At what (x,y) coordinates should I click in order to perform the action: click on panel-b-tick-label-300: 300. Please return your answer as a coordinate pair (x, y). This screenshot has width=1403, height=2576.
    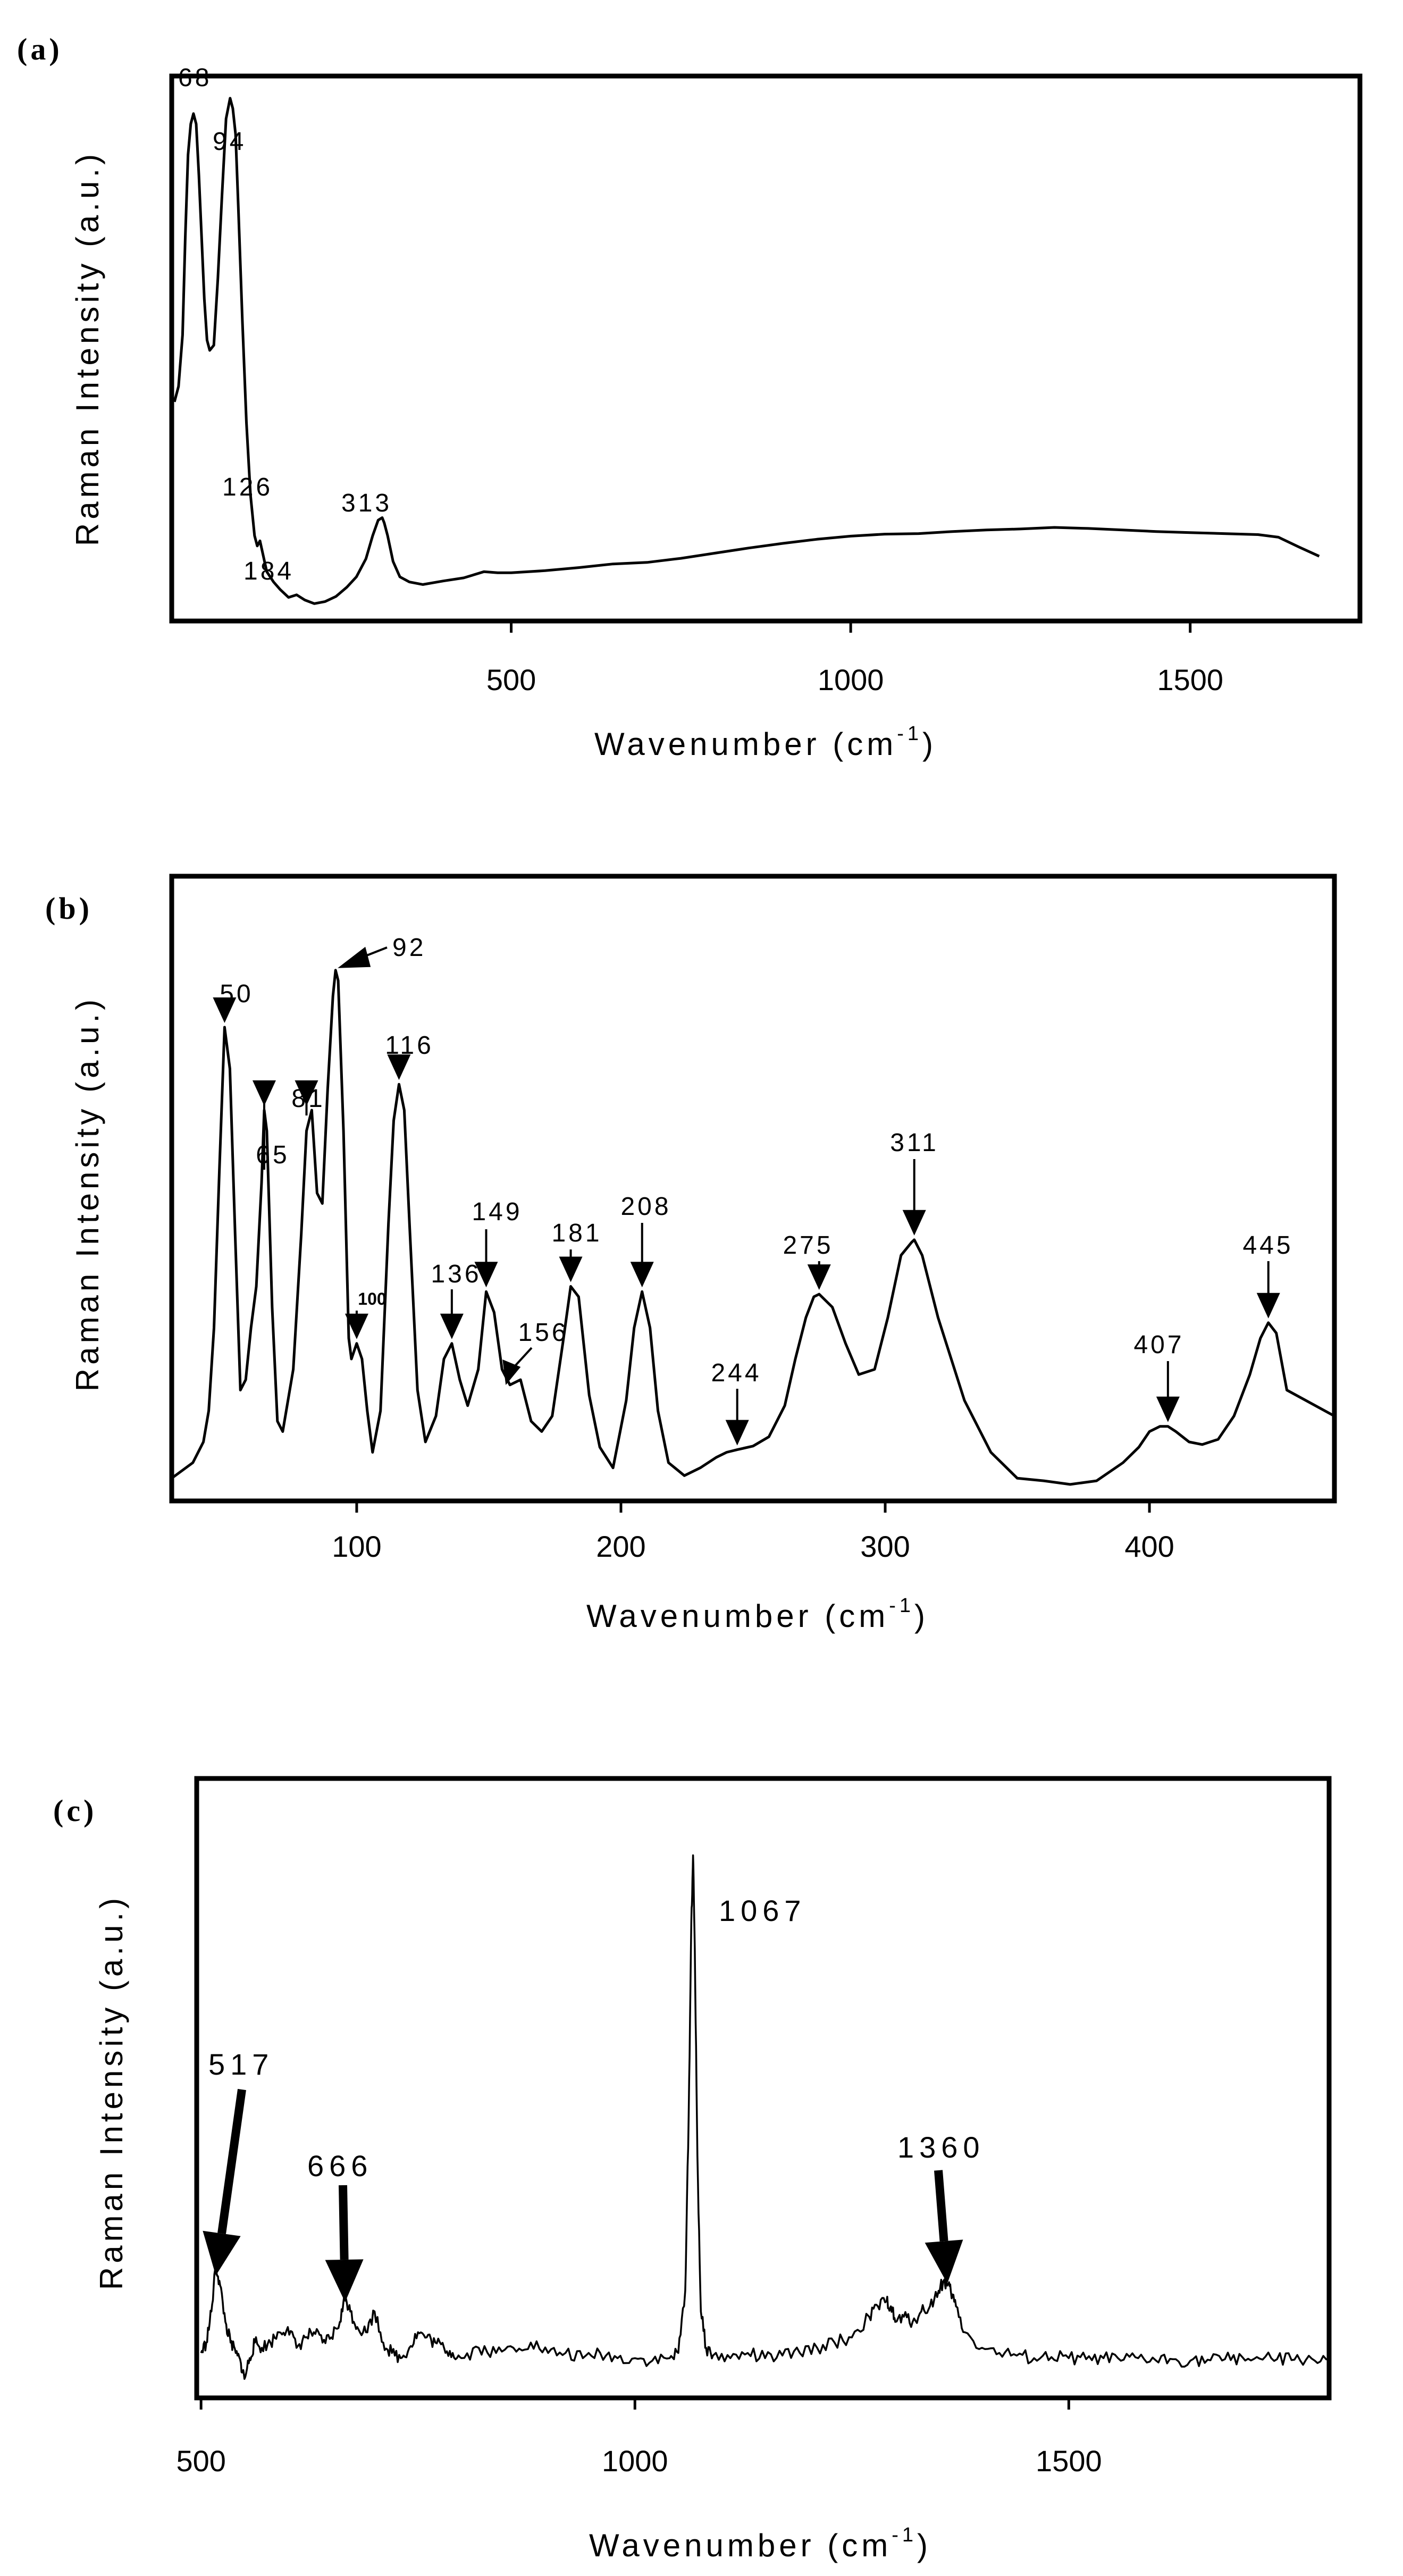
    Looking at the image, I should click on (885, 1546).